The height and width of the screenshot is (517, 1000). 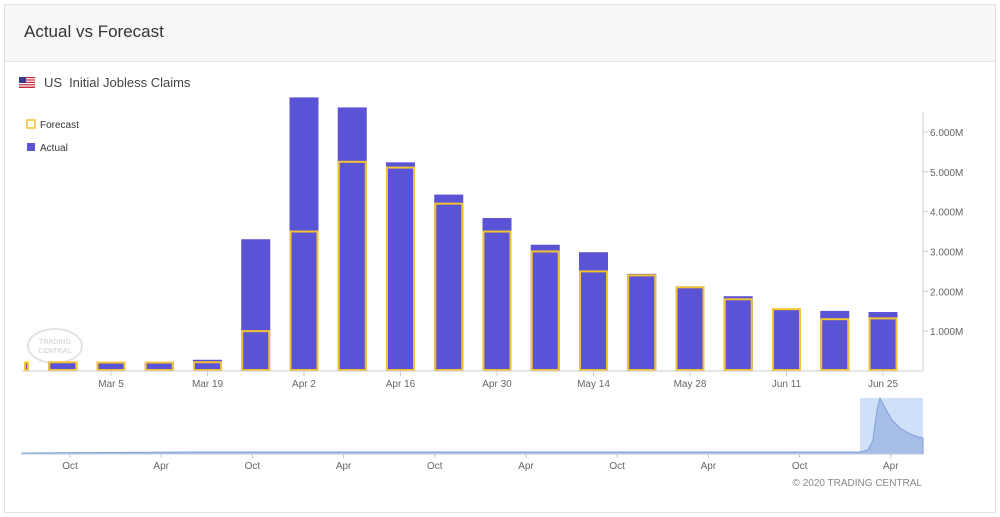 What do you see at coordinates (55, 351) in the screenshot?
I see `svg-text: CENTRAL` at bounding box center [55, 351].